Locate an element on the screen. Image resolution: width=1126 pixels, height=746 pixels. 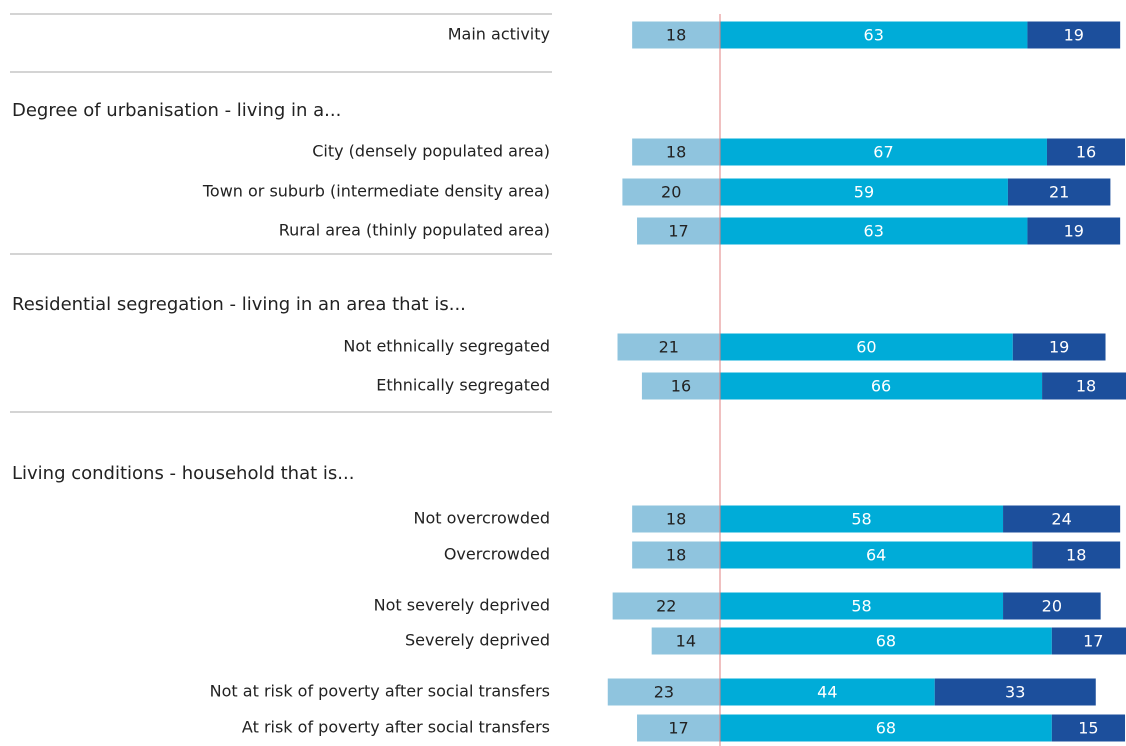
value-label: 15 is located at coordinates (1088, 728).